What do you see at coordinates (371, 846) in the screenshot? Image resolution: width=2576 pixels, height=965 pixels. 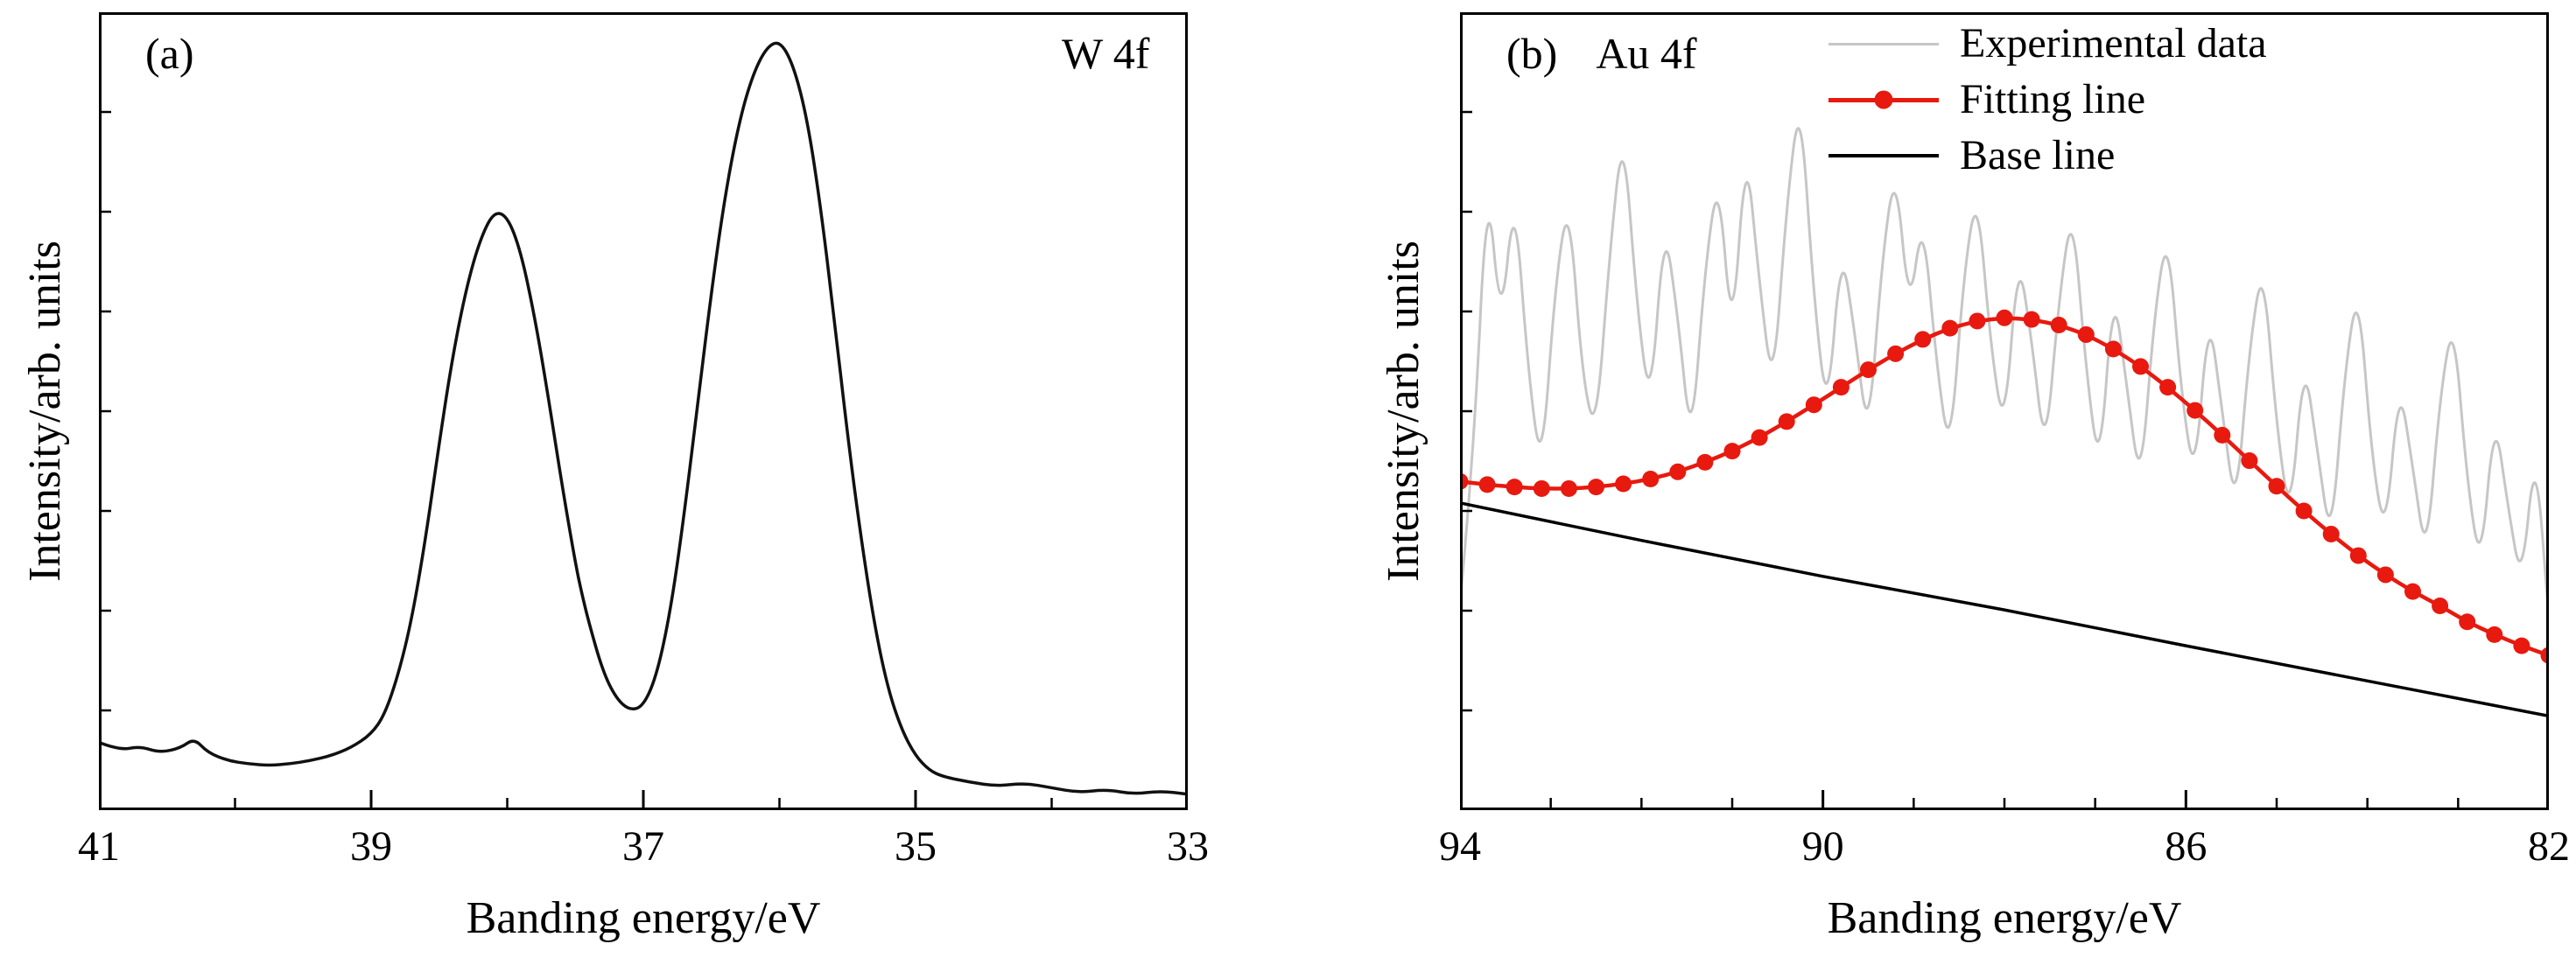 I see `x-tick-label: 39` at bounding box center [371, 846].